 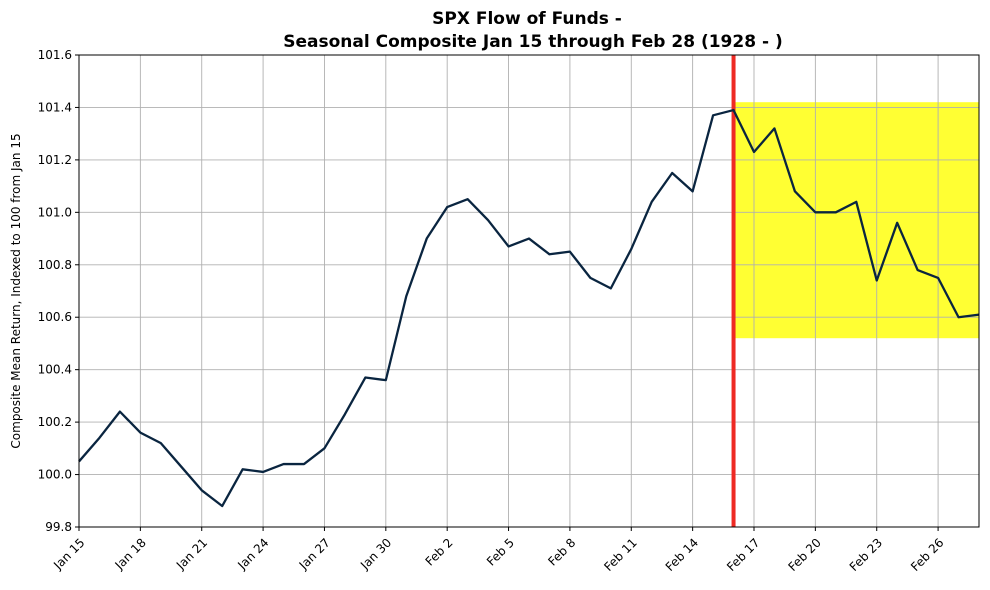 What do you see at coordinates (58, 527) in the screenshot?
I see `y-tick-label: 99.8` at bounding box center [58, 527].